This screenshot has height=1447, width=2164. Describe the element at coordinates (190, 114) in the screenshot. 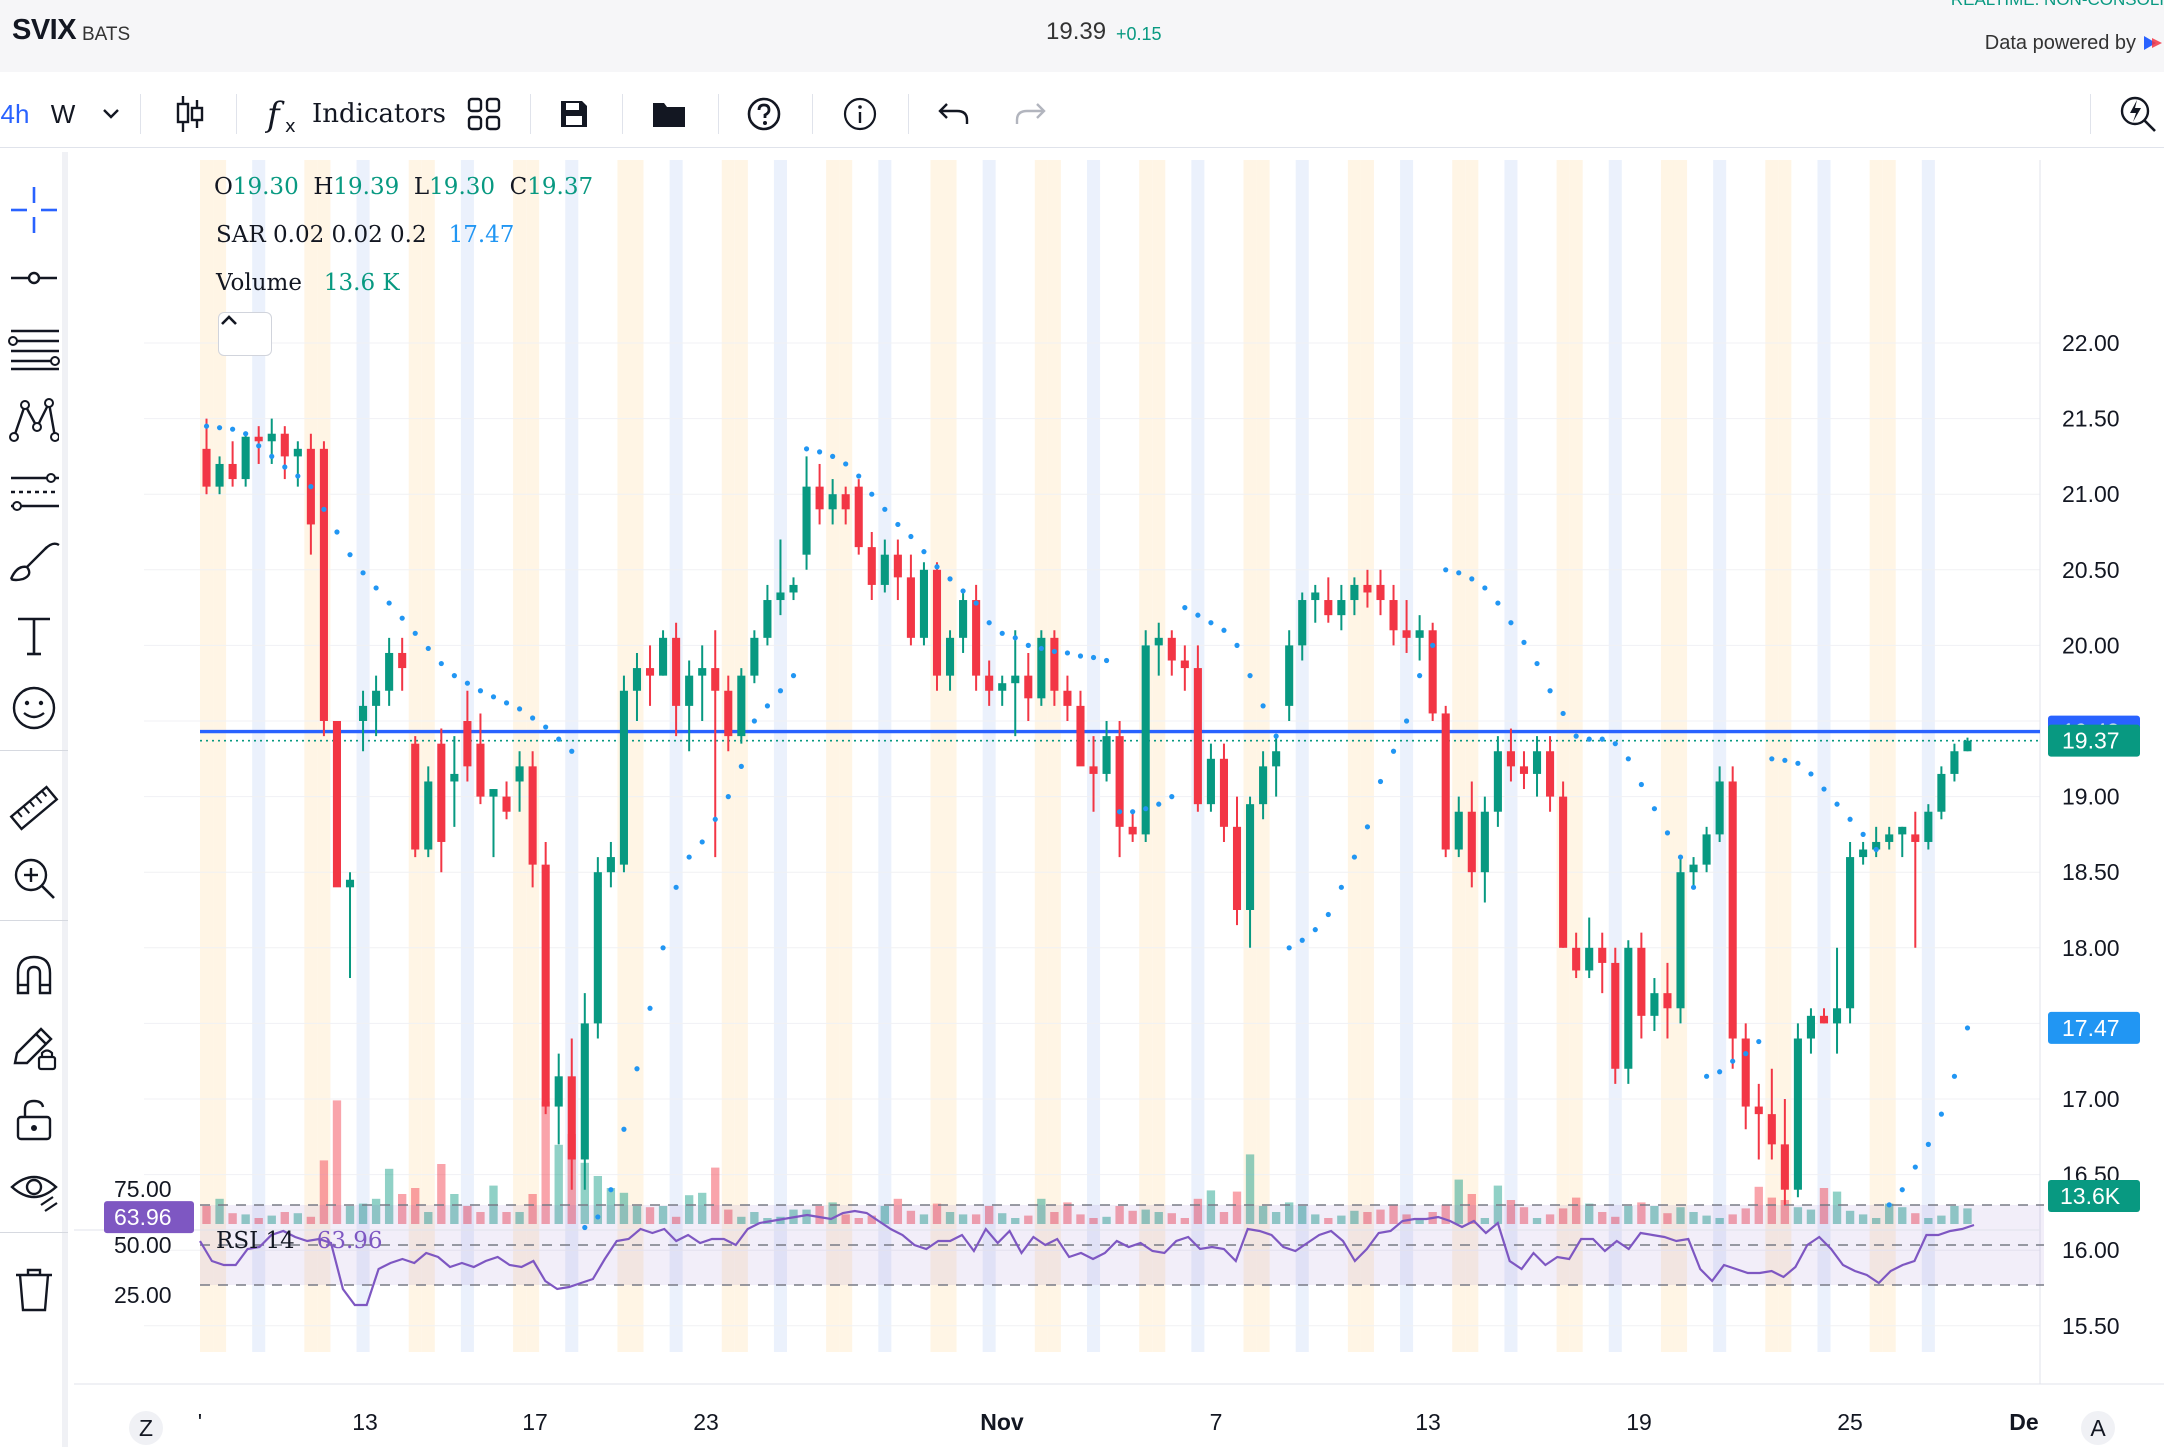

I see `candles-chart-type-icon` at that location.